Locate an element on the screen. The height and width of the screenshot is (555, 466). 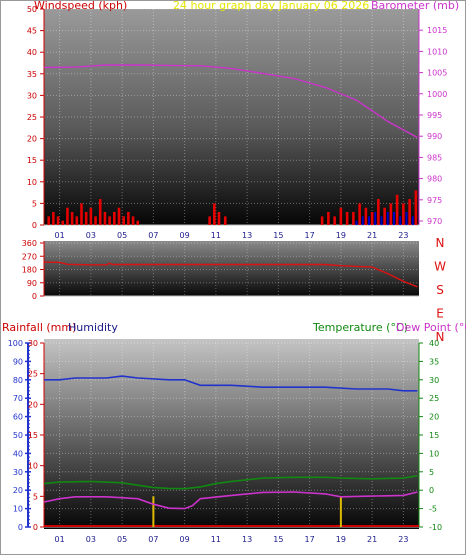
temperature-y-tick-label: 40 is located at coordinates (434, 343).